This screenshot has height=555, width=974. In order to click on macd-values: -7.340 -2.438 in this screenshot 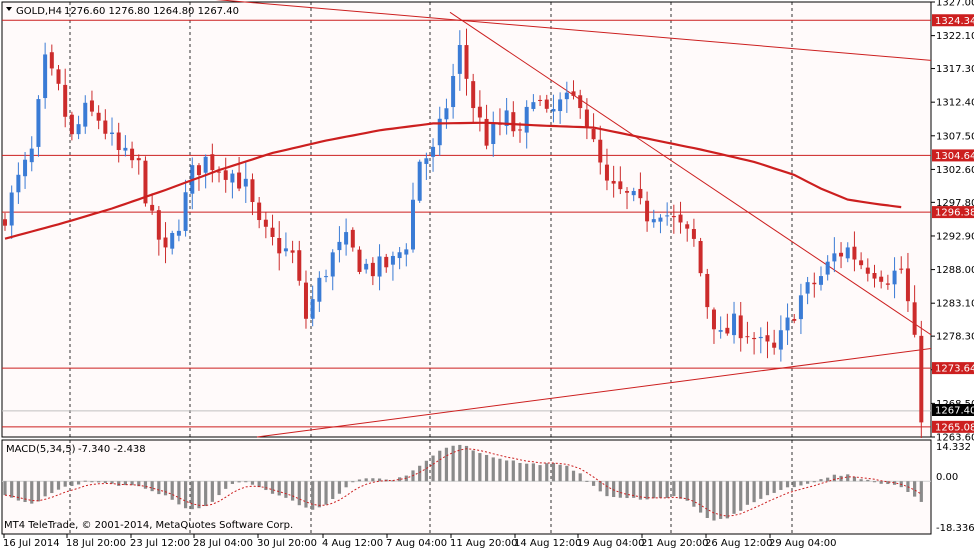, I will do `click(112, 449)`.